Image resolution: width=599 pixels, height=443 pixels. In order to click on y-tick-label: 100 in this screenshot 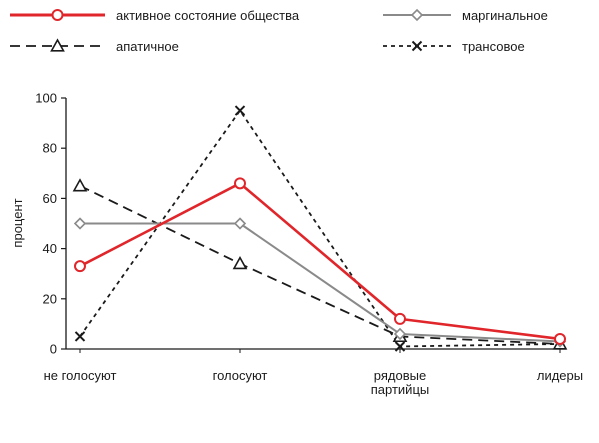, I will do `click(46, 98)`.